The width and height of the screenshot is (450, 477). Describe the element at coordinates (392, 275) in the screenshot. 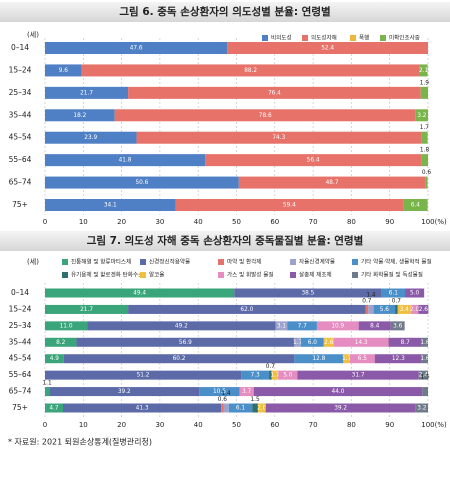

I see `legend-label: 기타 화학물질 및 독성물질` at that location.